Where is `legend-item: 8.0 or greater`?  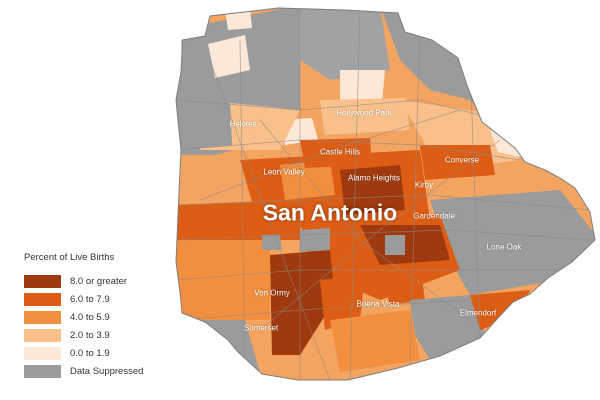 legend-item: 8.0 or greater is located at coordinates (109, 281).